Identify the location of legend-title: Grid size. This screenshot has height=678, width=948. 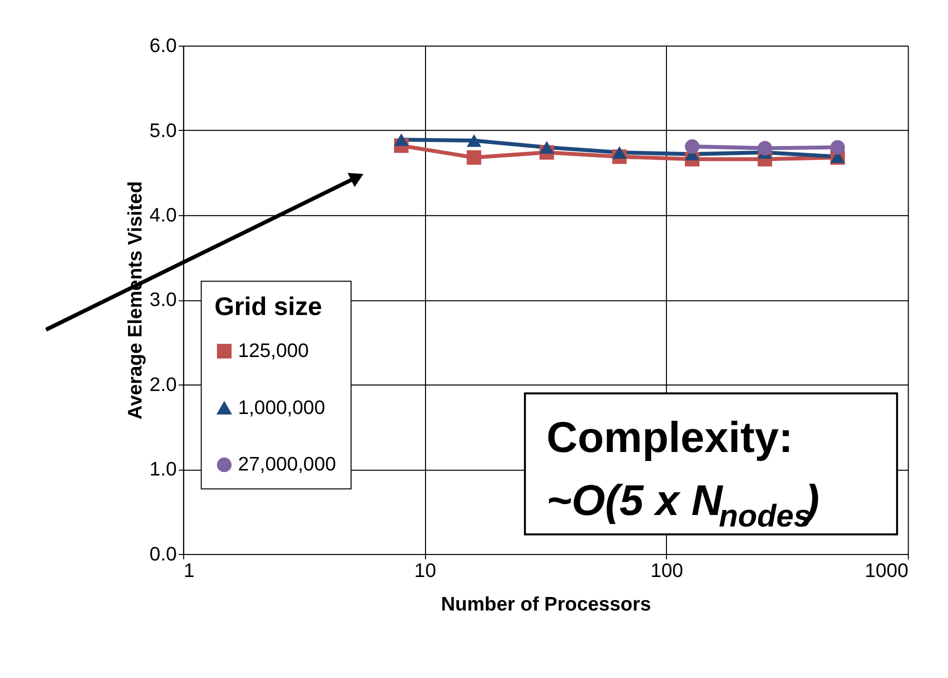
(268, 307).